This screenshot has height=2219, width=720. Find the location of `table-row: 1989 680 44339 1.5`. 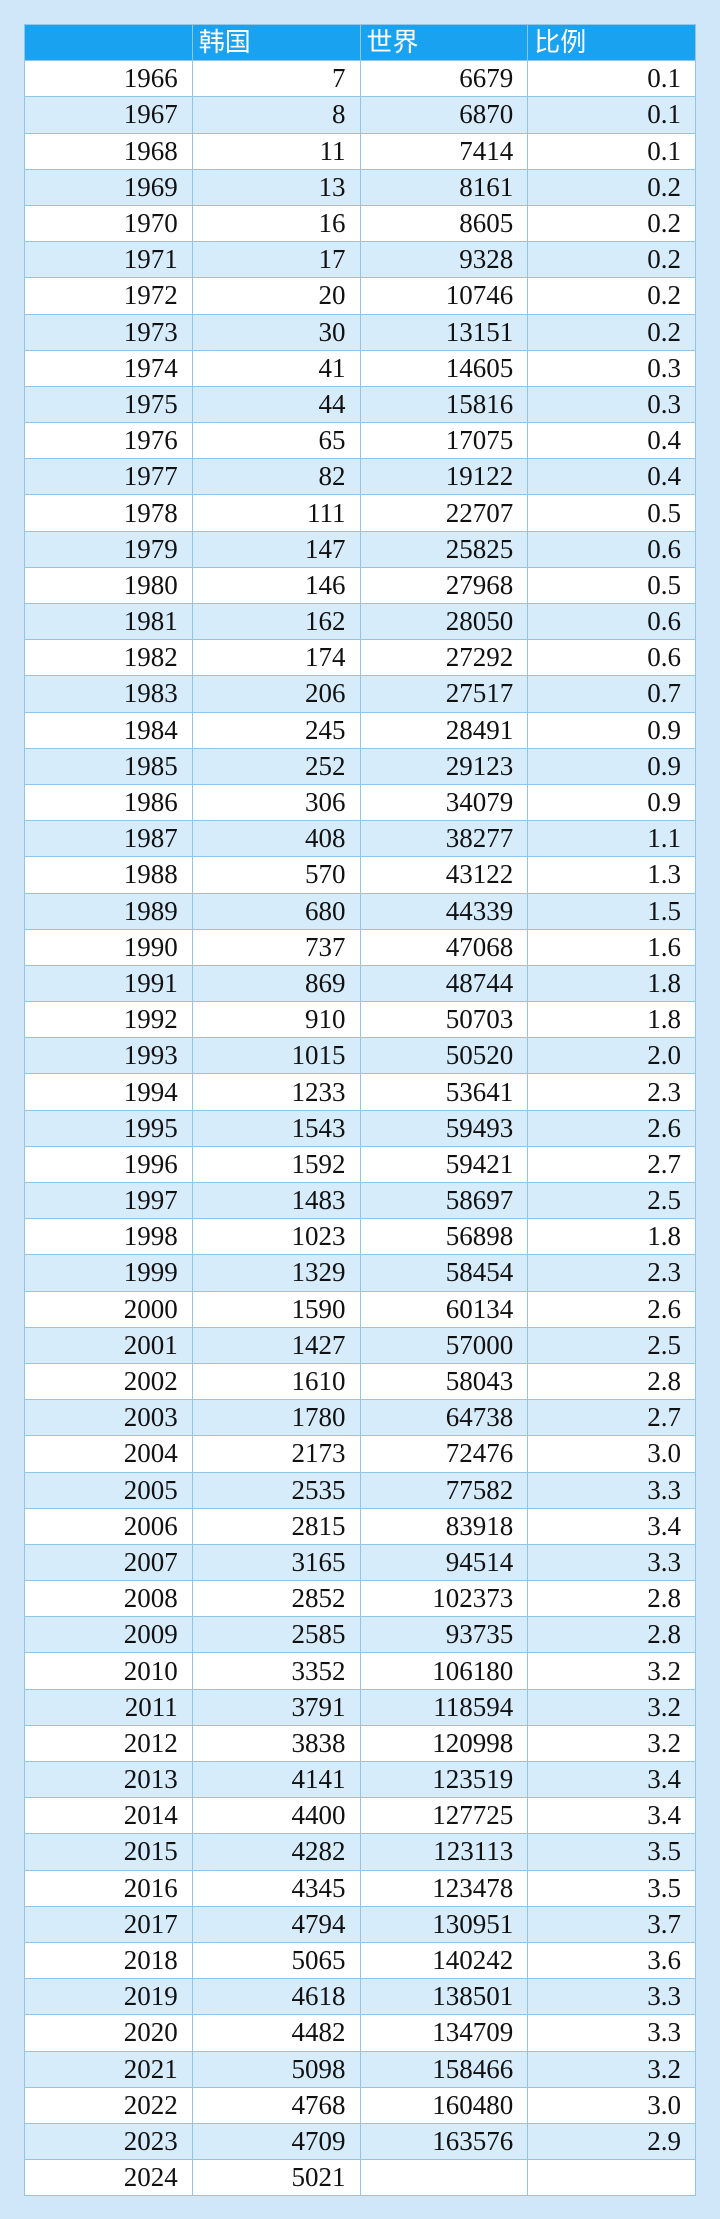

table-row: 1989 680 44339 1.5 is located at coordinates (360, 911).